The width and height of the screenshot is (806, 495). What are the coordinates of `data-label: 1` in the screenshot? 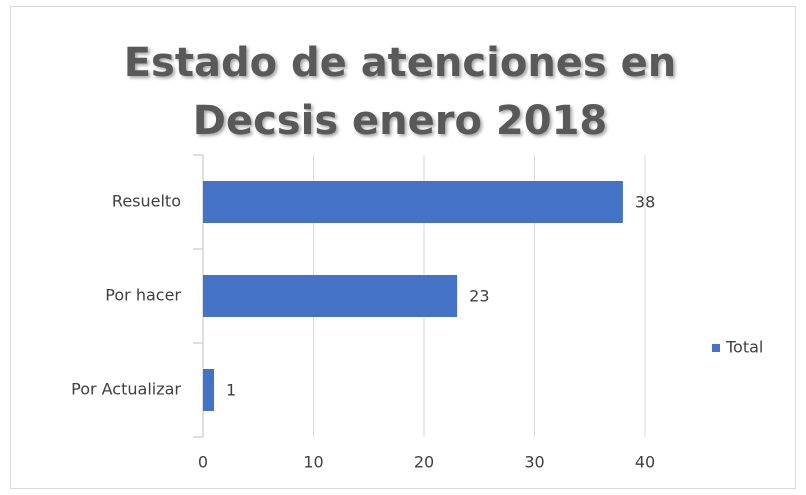 It's located at (231, 390).